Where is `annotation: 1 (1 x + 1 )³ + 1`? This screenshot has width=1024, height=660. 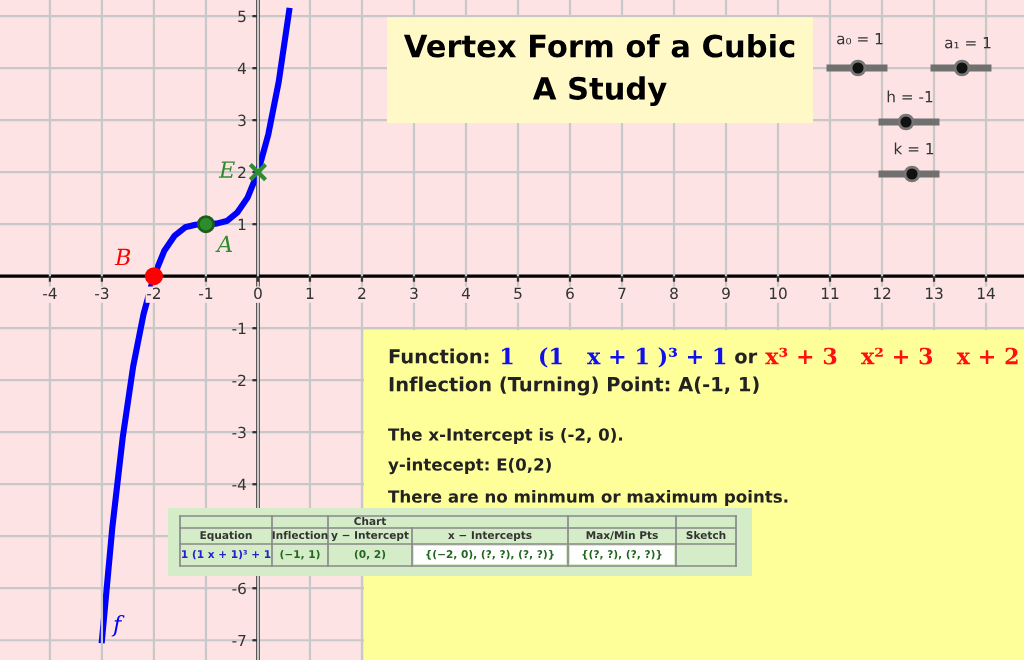 annotation: 1 (1 x + 1 )³ + 1 is located at coordinates (613, 357).